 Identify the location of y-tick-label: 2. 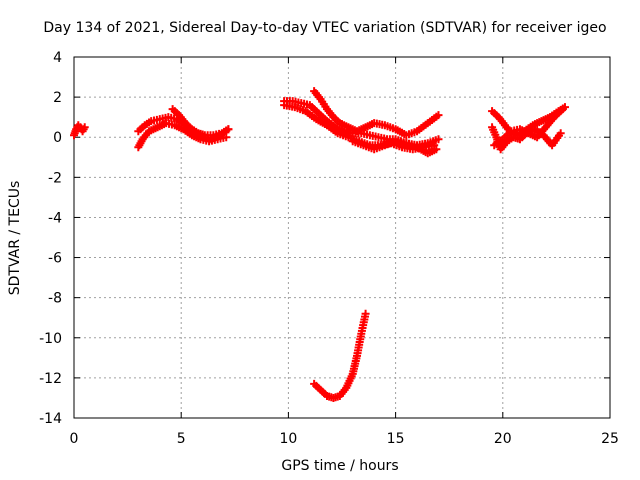
(57, 98).